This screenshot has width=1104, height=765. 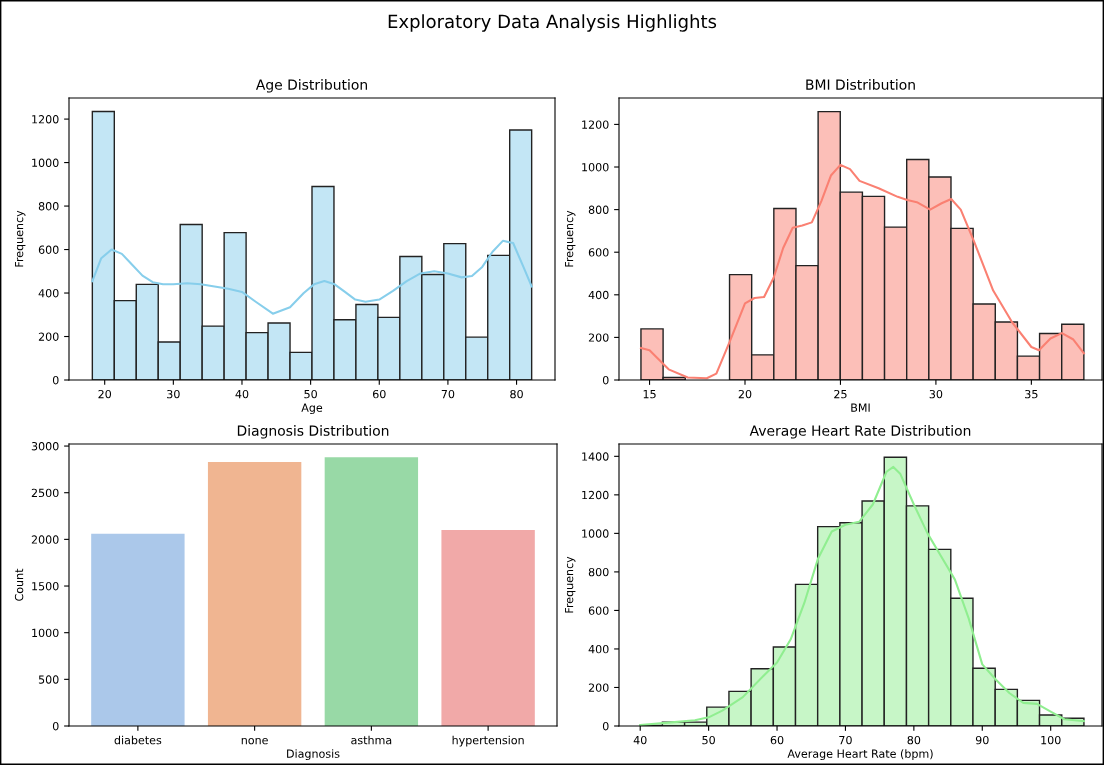 I want to click on y-tick-label: 3000, so click(x=45, y=446).